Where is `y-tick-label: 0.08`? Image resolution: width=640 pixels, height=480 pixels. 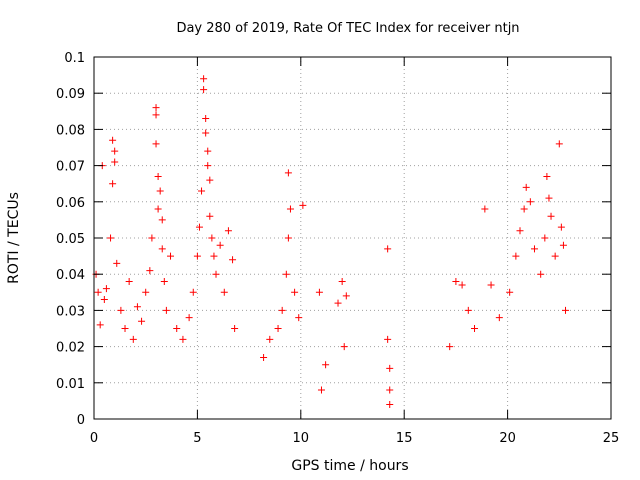 y-tick-label: 0.08 is located at coordinates (70, 130).